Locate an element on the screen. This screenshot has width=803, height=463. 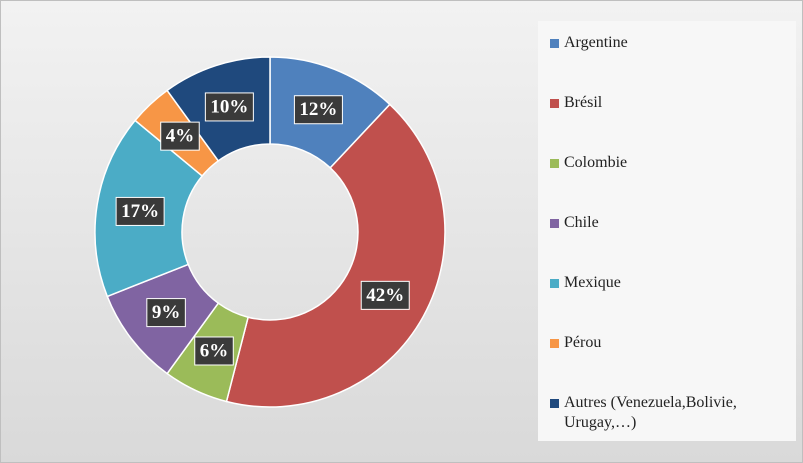
data-label: 9% is located at coordinates (166, 313).